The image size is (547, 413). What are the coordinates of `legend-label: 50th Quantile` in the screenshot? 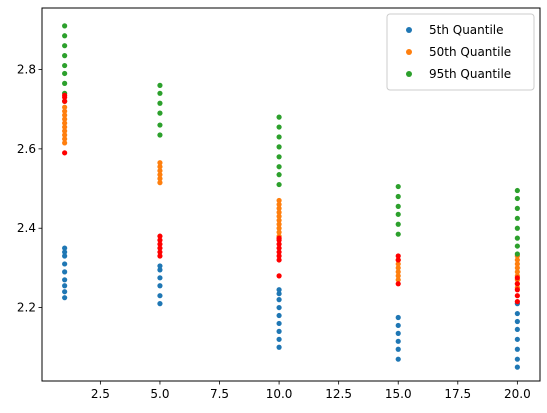 It's located at (470, 52).